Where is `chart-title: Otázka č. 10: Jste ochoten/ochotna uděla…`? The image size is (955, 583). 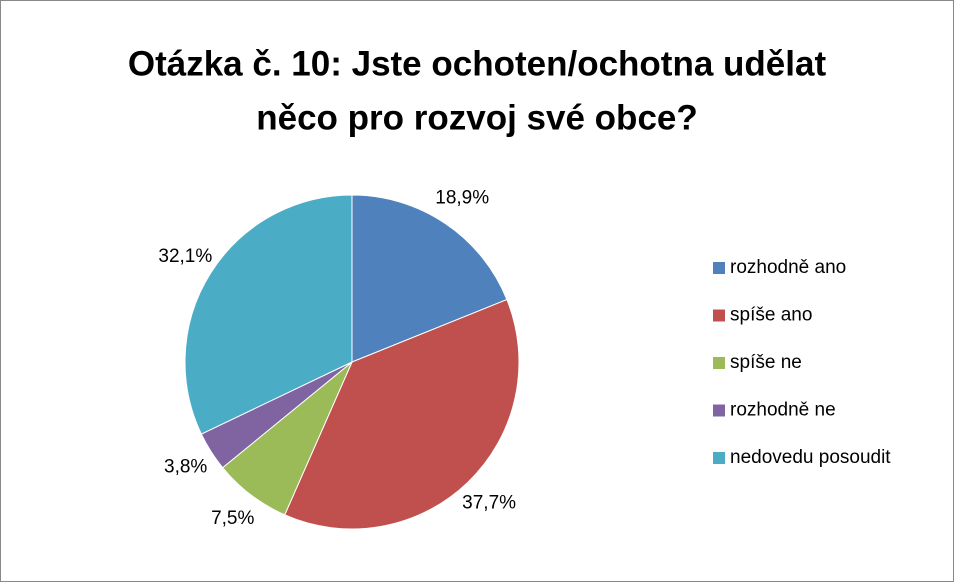
chart-title: Otázka č. 10: Jste ochoten/ochotna uděla… is located at coordinates (477, 63).